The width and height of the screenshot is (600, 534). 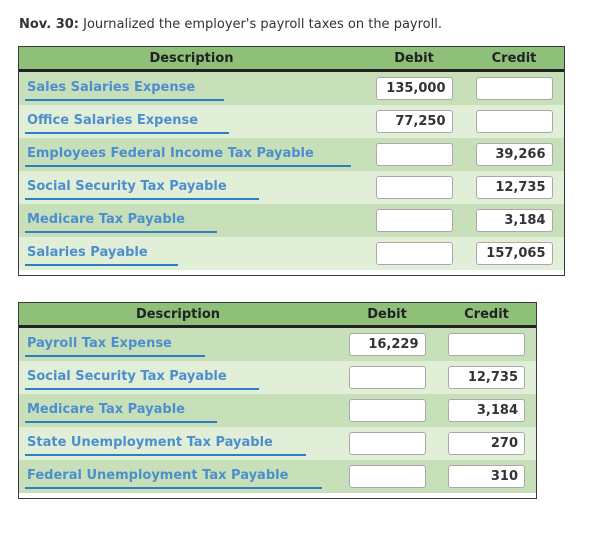 I want to click on account-select: Office Salaries Expense, so click(x=113, y=120).